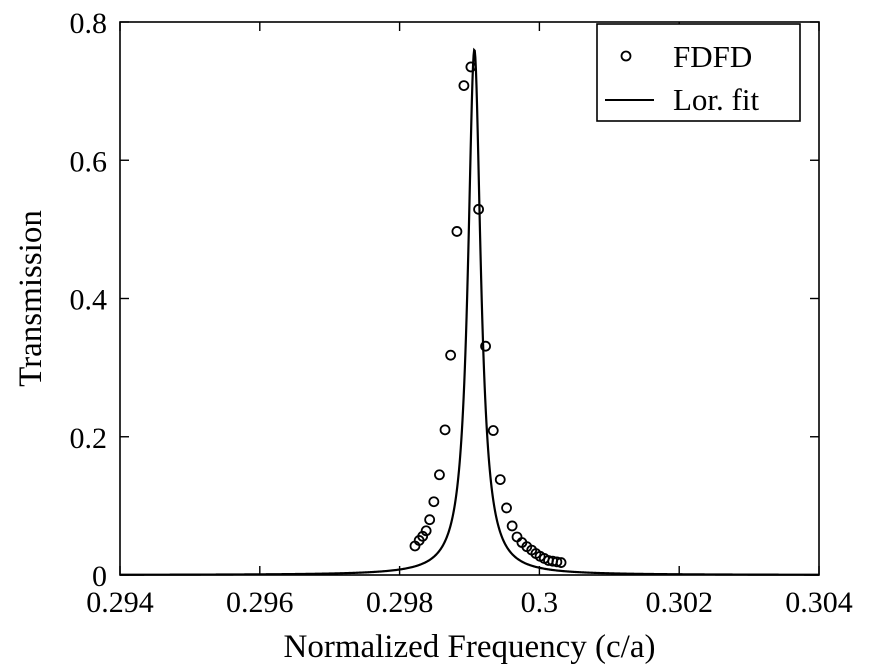 This screenshot has width=875, height=667. I want to click on legend-marker-fdfd, so click(626, 56).